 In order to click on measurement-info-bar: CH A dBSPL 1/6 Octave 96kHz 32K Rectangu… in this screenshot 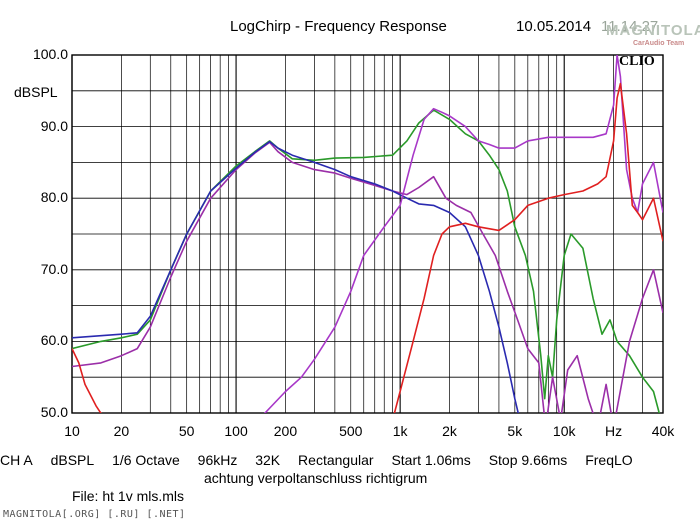, I will do `click(323, 460)`.